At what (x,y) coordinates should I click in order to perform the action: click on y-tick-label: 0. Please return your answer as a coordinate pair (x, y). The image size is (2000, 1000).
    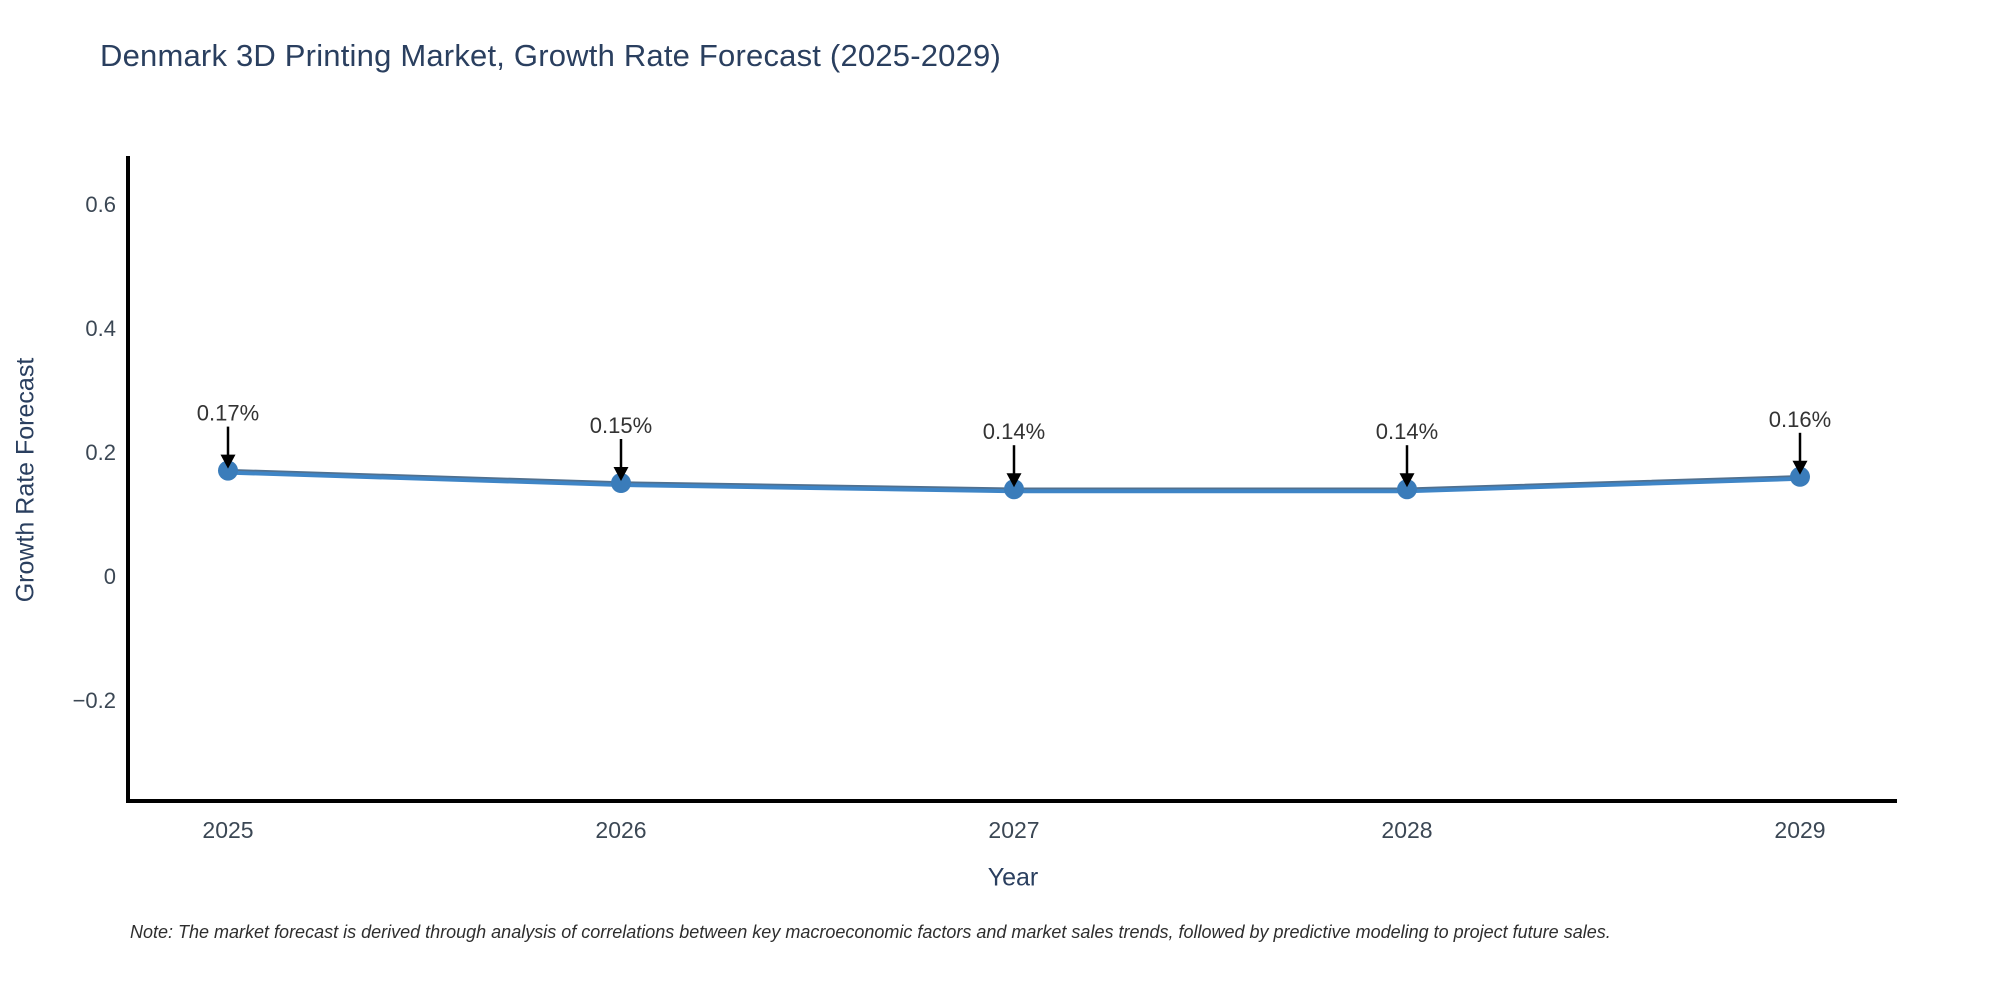
    Looking at the image, I should click on (110, 576).